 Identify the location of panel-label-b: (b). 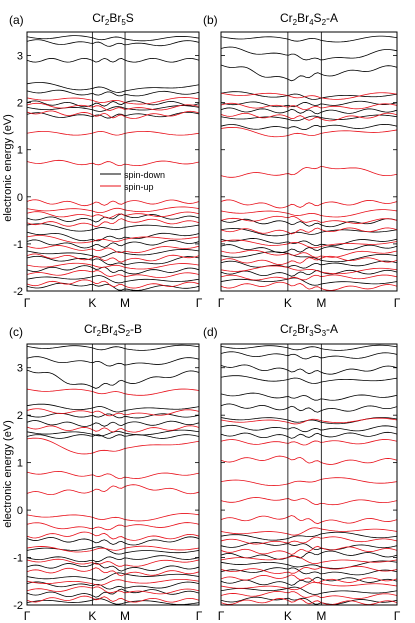
(210, 20).